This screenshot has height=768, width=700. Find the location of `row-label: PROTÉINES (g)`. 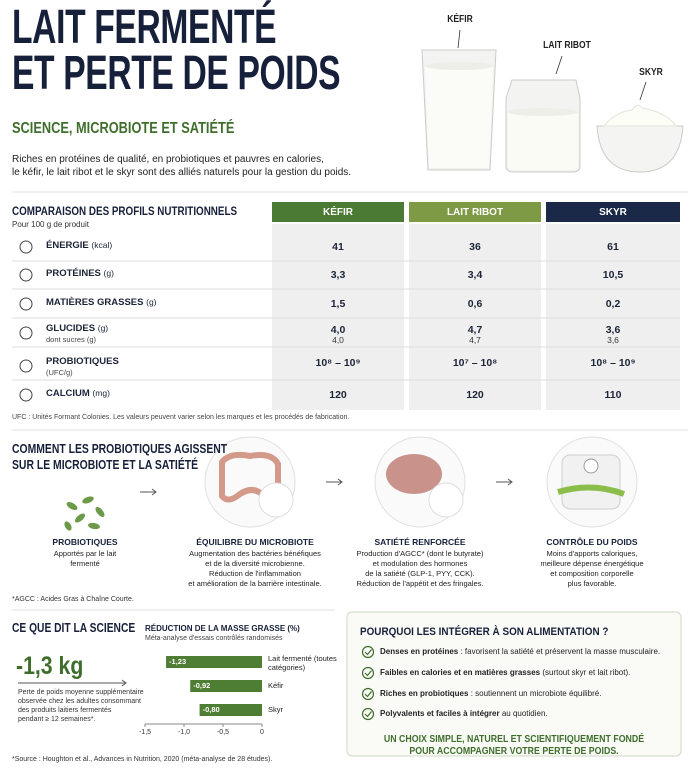

row-label: PROTÉINES (g) is located at coordinates (80, 274).